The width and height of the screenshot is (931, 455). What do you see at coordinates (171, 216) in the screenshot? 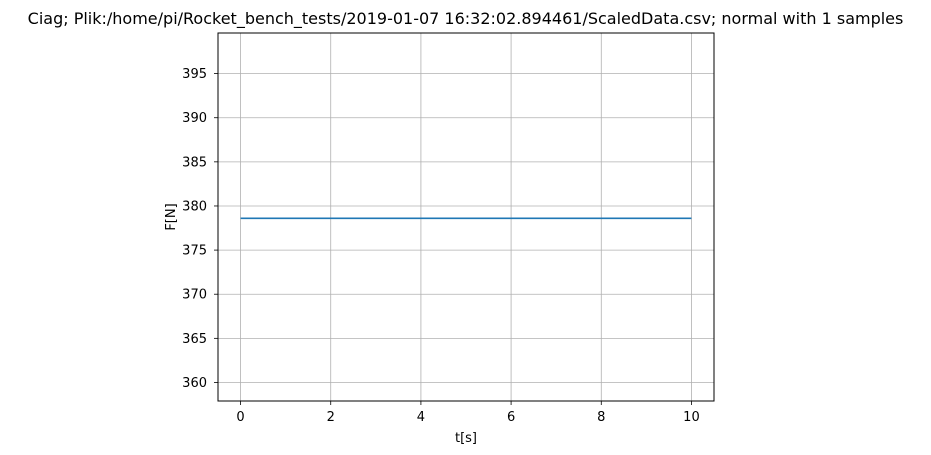
I see `y-axis-label: F[N]` at bounding box center [171, 216].